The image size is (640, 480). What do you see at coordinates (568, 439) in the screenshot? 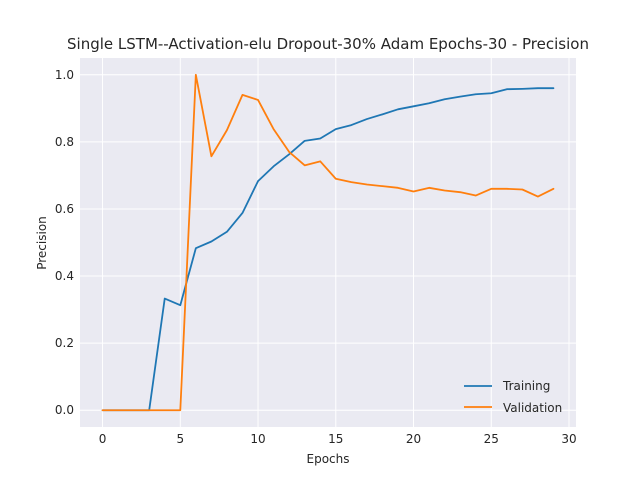
I see `x-tick-label: 30` at bounding box center [568, 439].